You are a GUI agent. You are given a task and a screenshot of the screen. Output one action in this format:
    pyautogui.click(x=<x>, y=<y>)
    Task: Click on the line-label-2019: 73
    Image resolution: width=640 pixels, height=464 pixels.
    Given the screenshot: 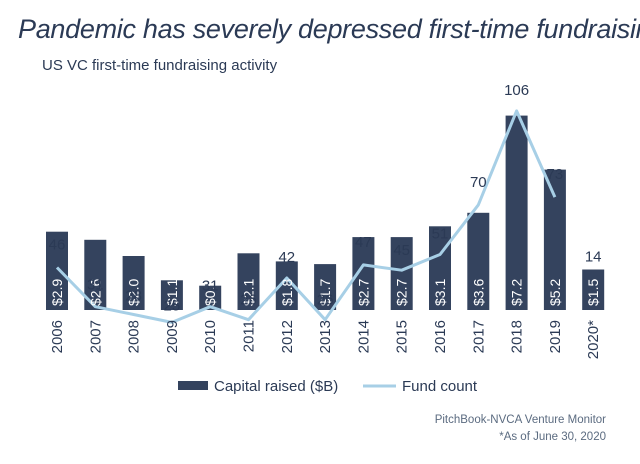 What is the action you would take?
    pyautogui.click(x=555, y=174)
    